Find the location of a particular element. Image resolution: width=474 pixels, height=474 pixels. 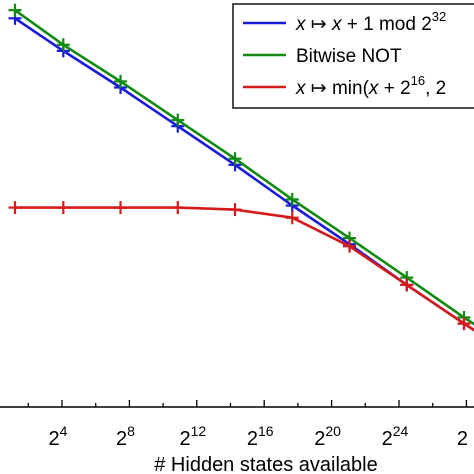

legend-entry: Bitwise NOT is located at coordinates (322, 56).